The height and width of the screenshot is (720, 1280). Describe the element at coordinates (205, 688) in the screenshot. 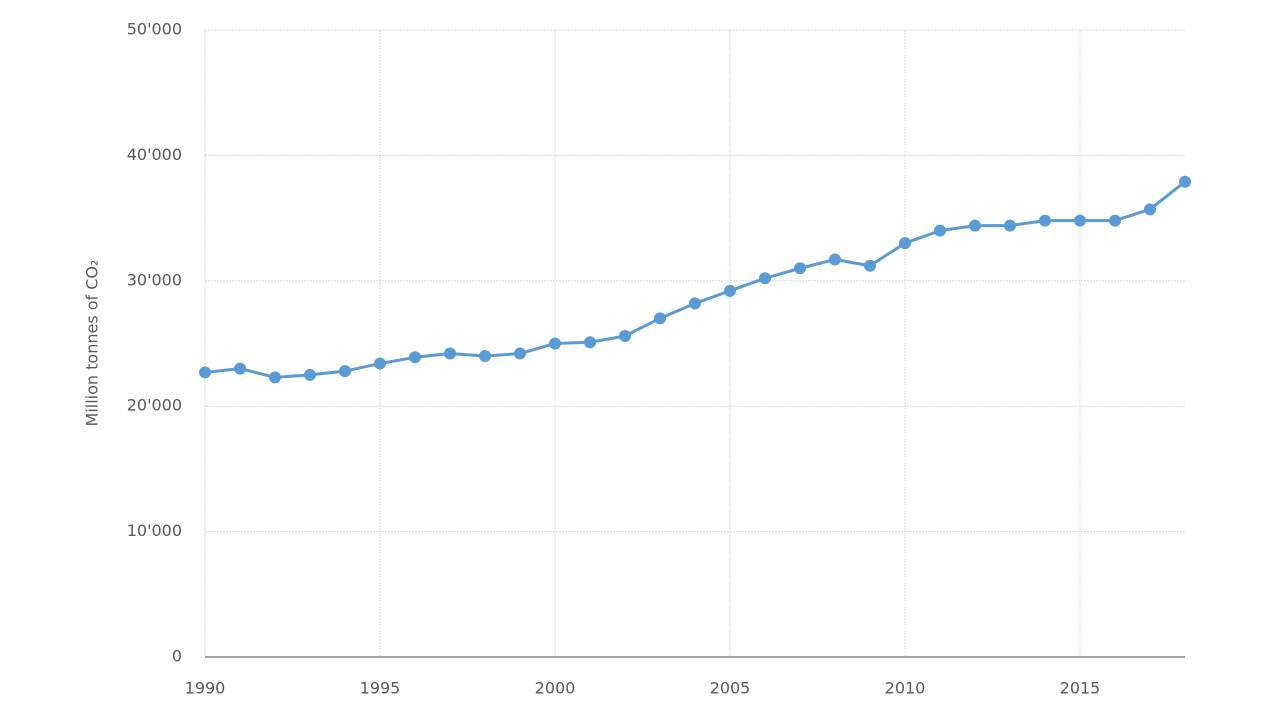

I see `x-tick-label: 1990` at that location.